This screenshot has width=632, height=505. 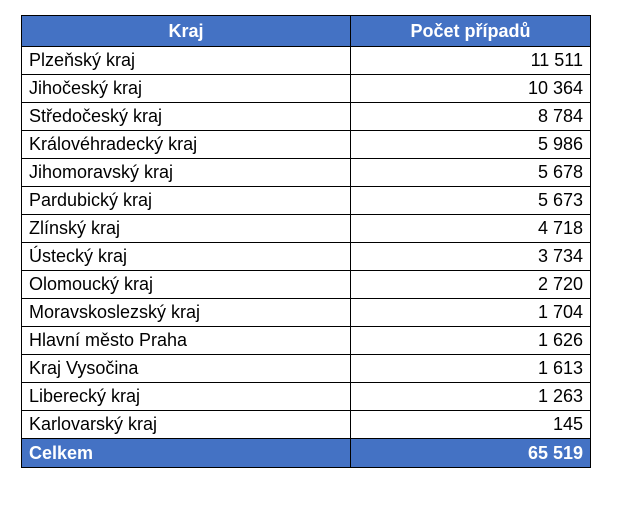 What do you see at coordinates (470, 368) in the screenshot?
I see `case-count: 1 613` at bounding box center [470, 368].